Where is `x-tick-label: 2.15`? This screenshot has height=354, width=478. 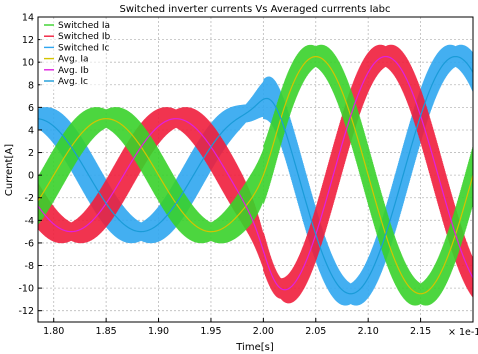 x-tick-label: 2.15 is located at coordinates (420, 331).